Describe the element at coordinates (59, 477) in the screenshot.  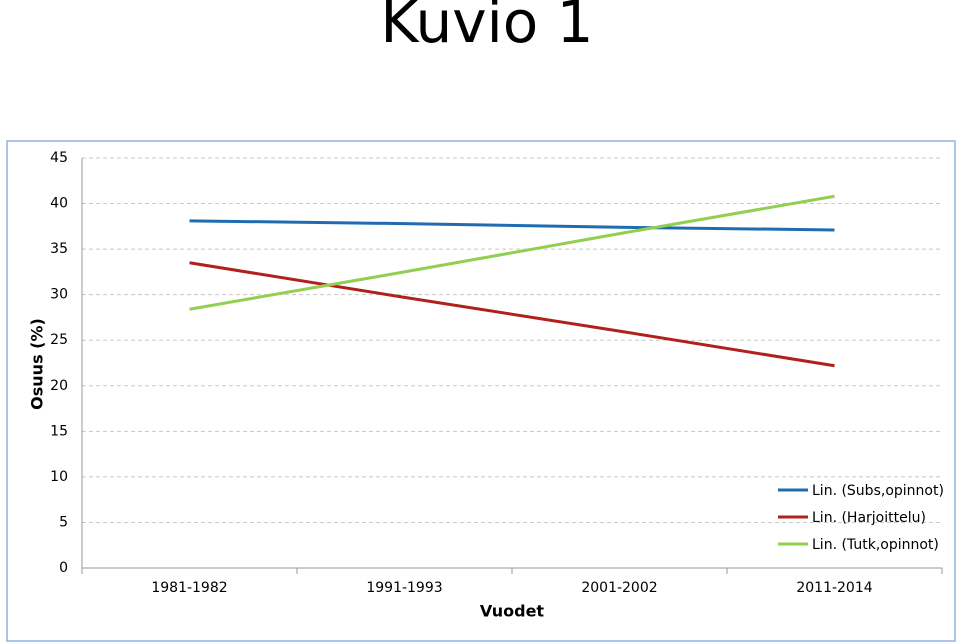
I see `y-tick-label: 10` at that location.